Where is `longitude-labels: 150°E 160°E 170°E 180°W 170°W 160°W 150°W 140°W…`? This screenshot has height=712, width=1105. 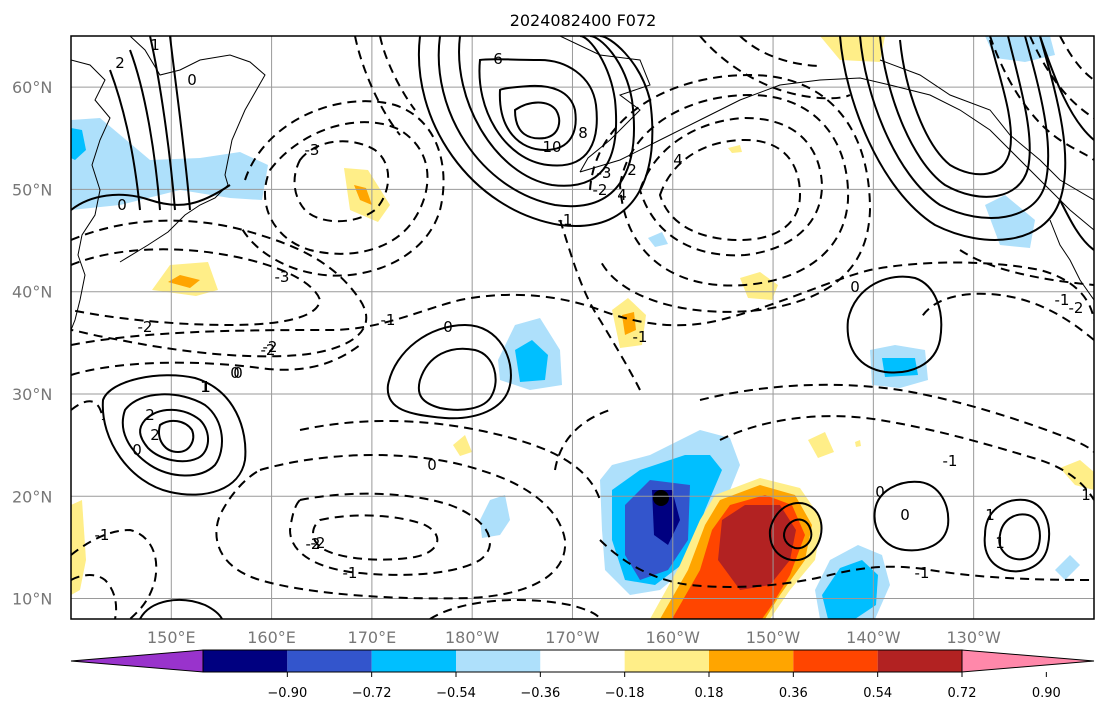 longitude-labels: 150°E 160°E 170°E 180°W 170°W 160°W 150°W 140°W… is located at coordinates (574, 637).